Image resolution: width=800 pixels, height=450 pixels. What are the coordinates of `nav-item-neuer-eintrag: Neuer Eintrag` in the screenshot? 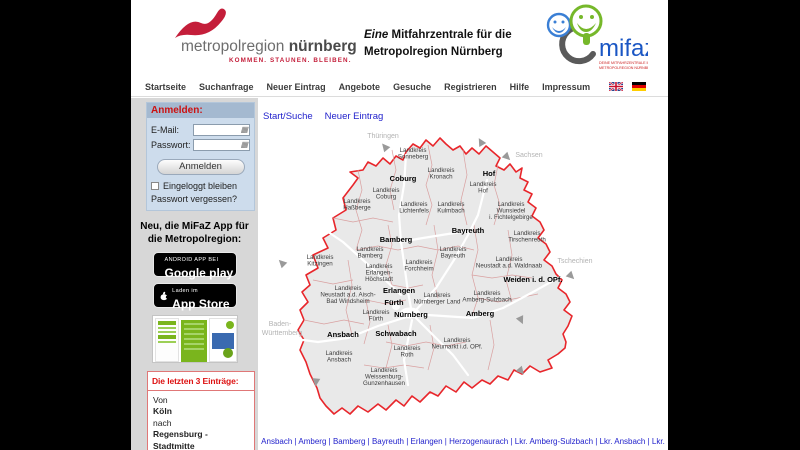 It's located at (296, 86).